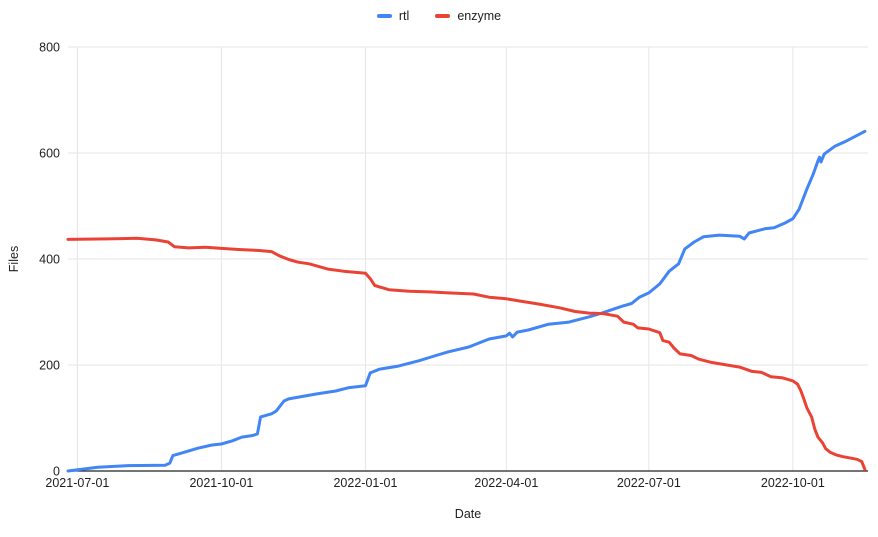 The height and width of the screenshot is (537, 878). I want to click on x-axis-title: Date, so click(468, 514).